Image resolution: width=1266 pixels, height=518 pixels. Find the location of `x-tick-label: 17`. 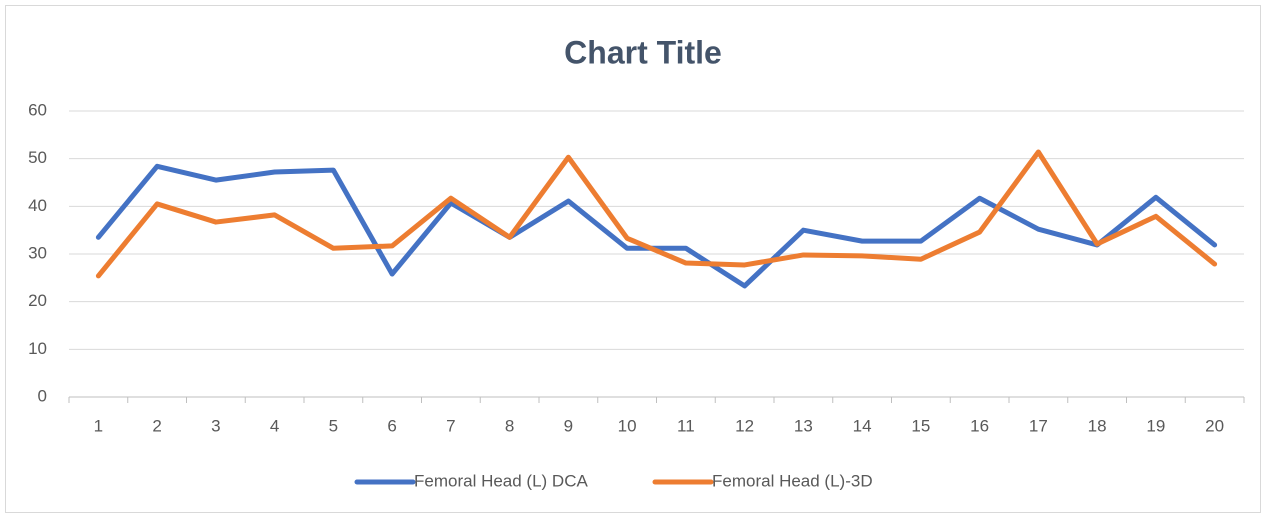

x-tick-label: 17 is located at coordinates (1038, 425).